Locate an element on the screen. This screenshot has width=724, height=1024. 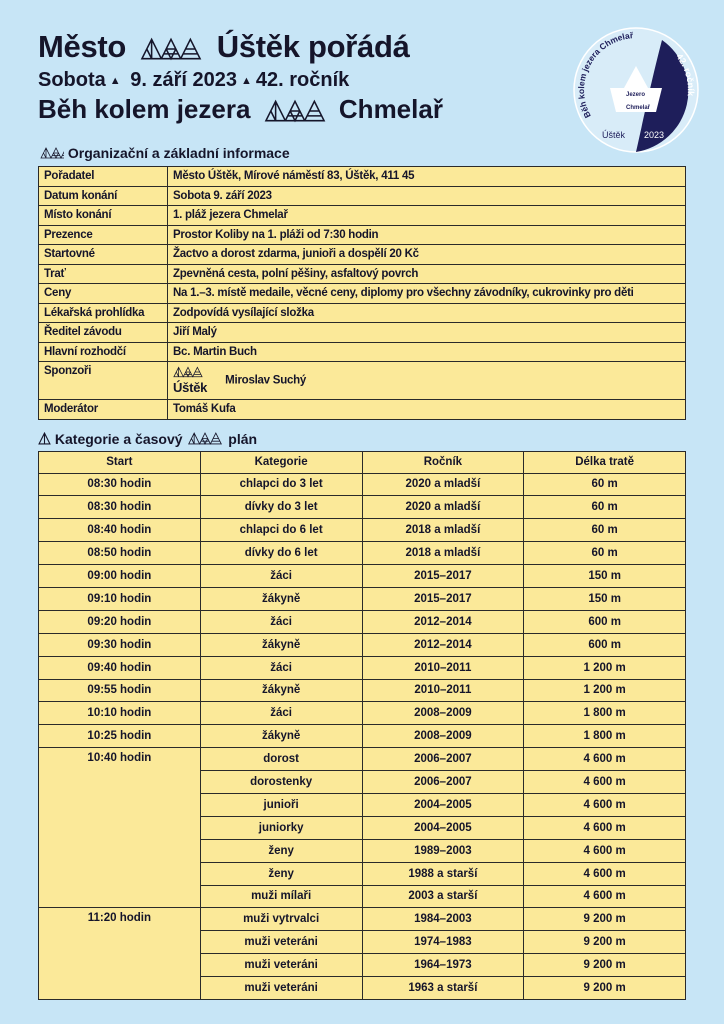
category: dorostenky is located at coordinates (281, 782).